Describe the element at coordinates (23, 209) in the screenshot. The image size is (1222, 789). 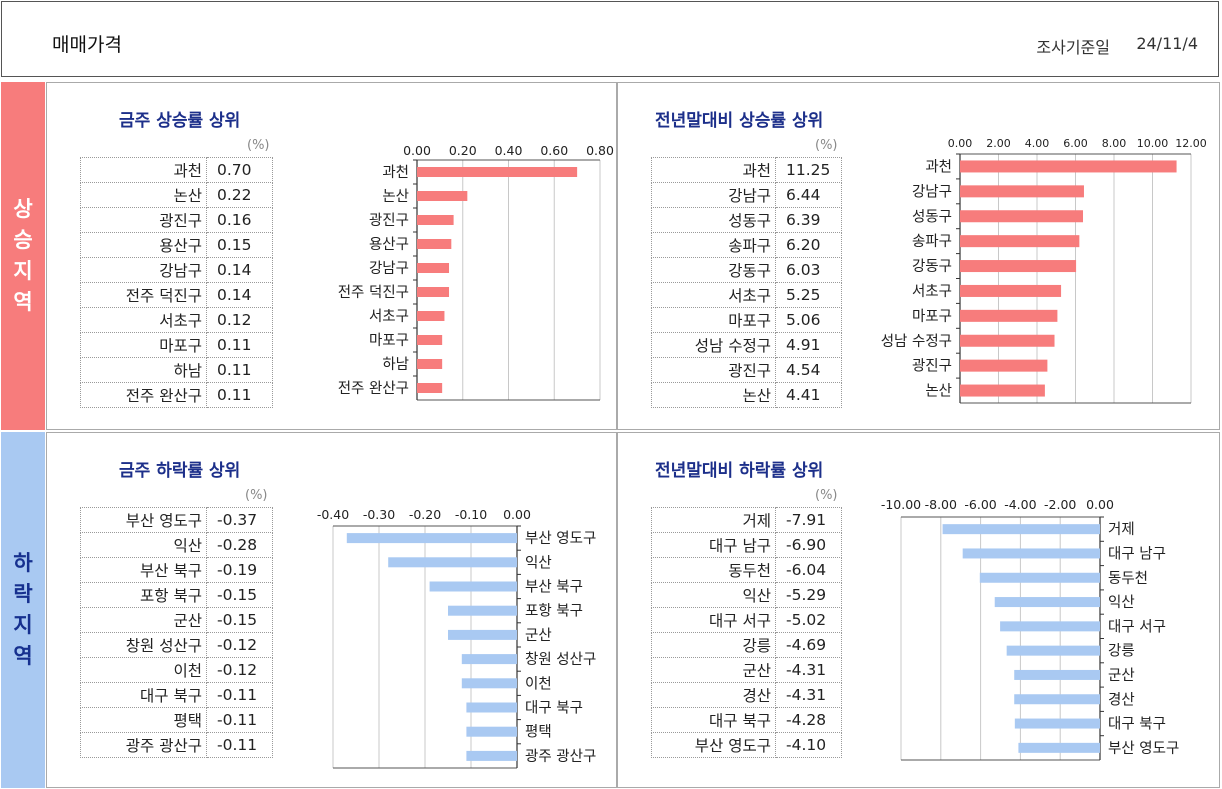
I see `rising-label-char: 상` at that location.